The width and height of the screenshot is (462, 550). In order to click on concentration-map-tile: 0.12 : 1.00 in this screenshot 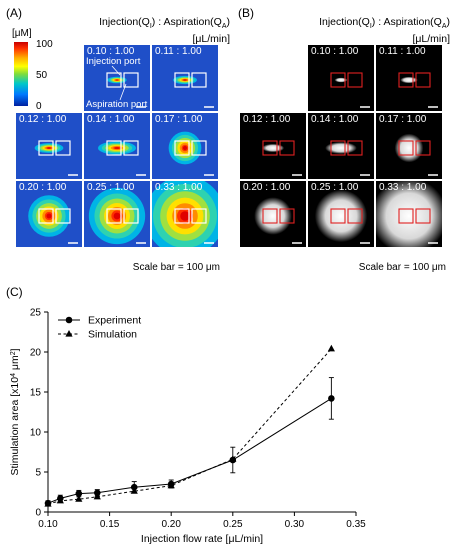, I will do `click(49, 146)`.